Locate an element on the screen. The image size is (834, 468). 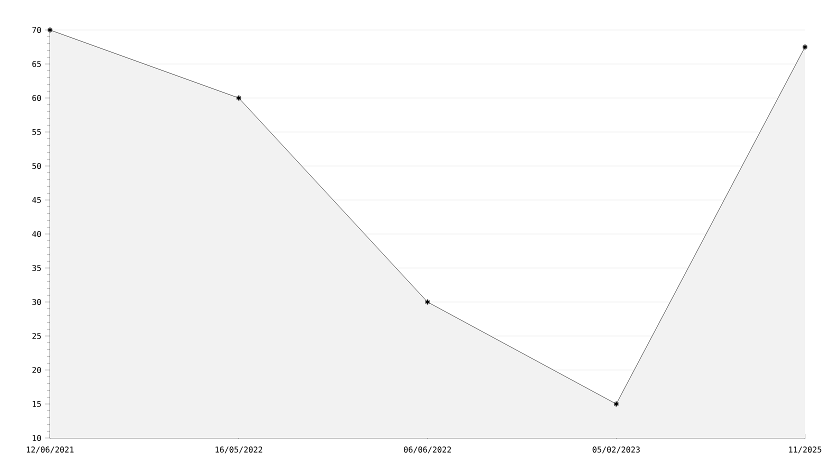
x-tick-label: 05/02/2023 is located at coordinates (616, 450).